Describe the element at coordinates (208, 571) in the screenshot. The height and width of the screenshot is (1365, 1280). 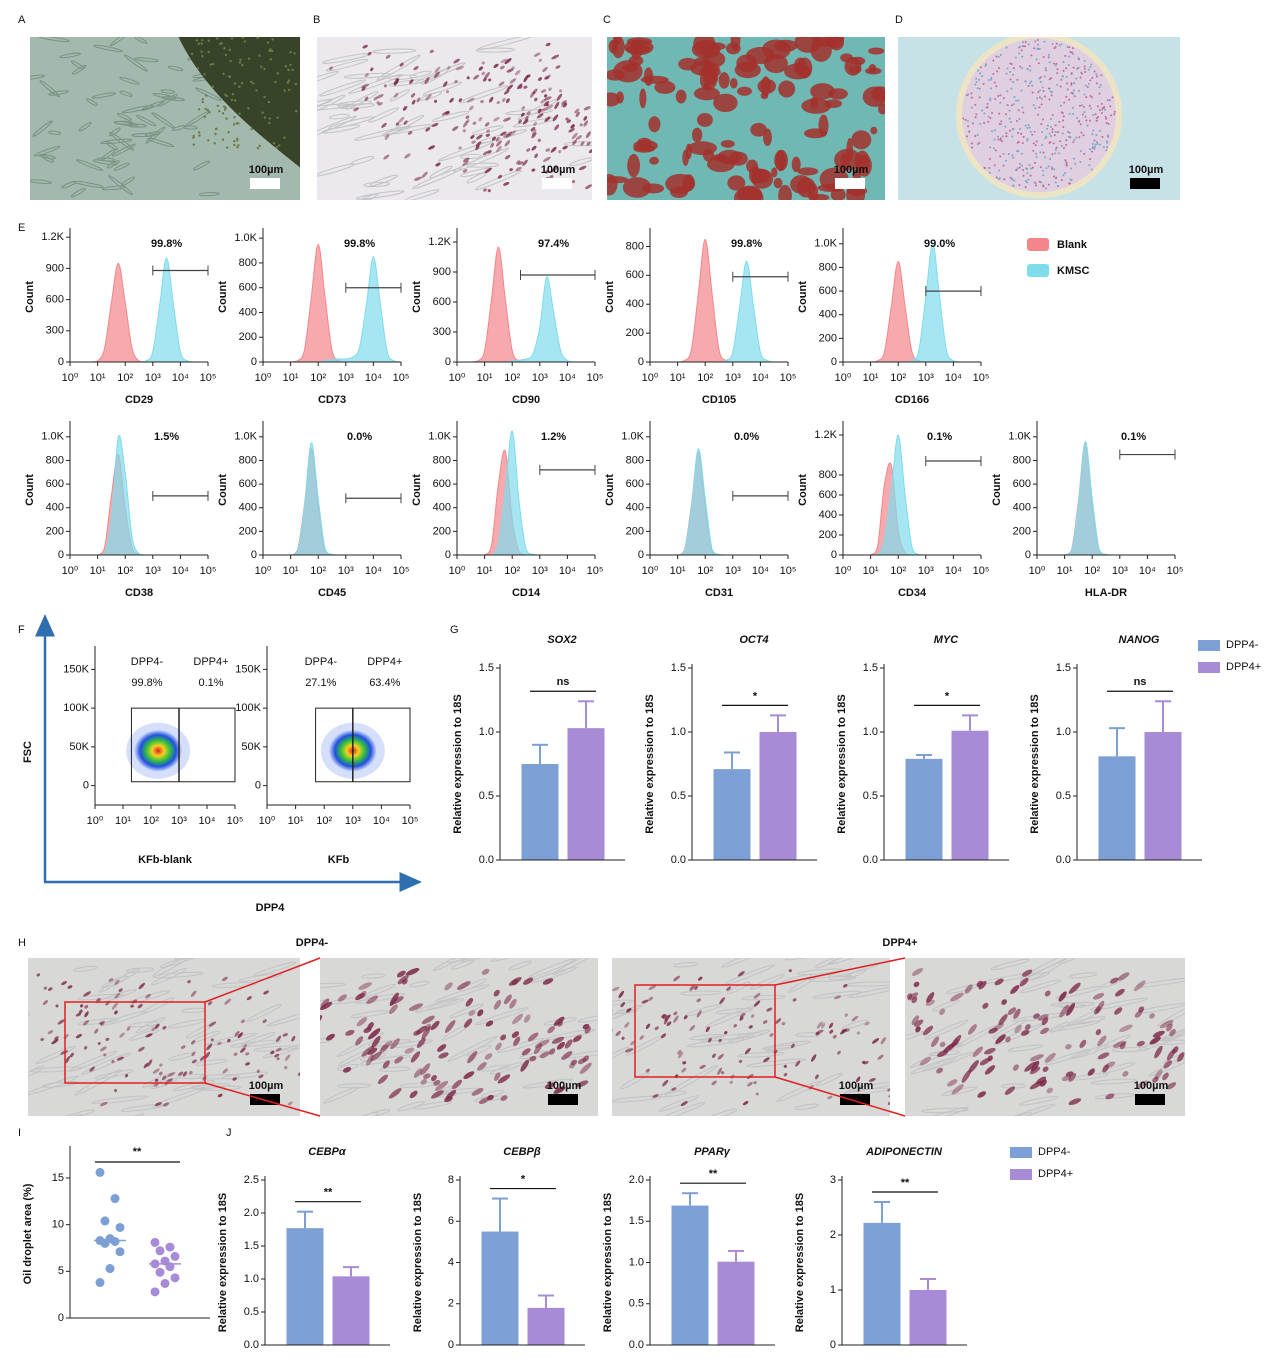
I see `x-tick-label: 10⁵` at that location.